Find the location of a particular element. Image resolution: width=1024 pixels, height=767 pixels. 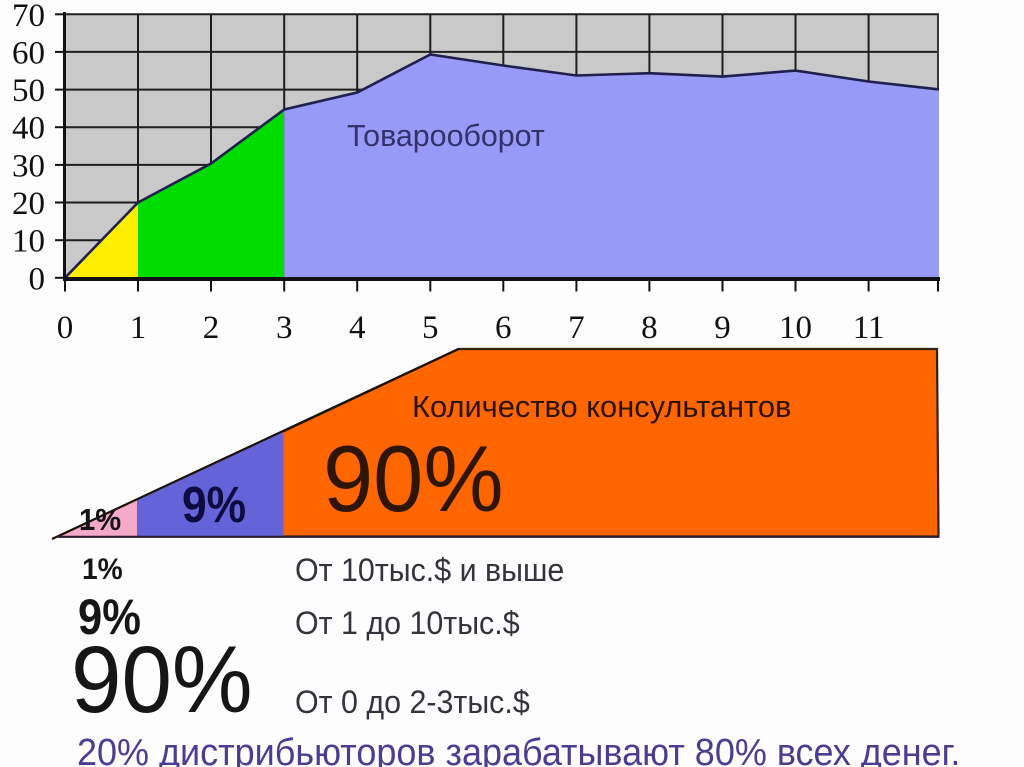

svg-text: 2 is located at coordinates (211, 328).